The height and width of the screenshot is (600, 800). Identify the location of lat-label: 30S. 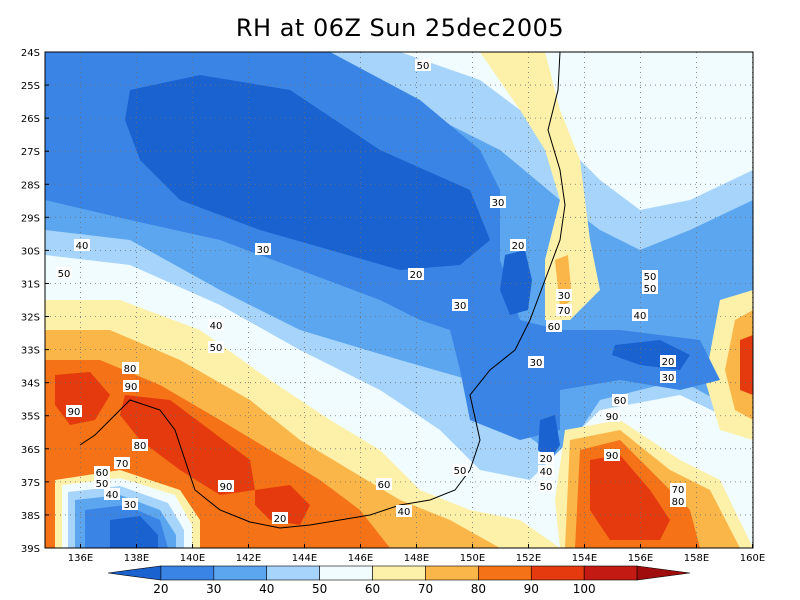
(30, 251).